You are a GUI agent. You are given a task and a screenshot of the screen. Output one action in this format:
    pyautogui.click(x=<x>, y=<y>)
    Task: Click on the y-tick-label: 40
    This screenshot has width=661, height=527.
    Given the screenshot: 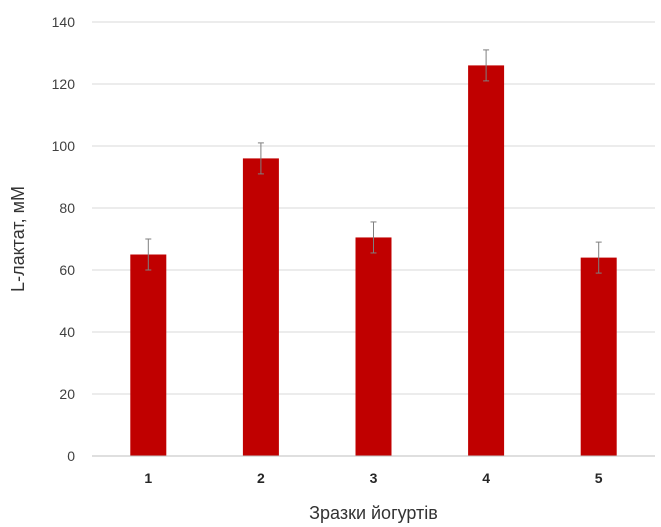 What is the action you would take?
    pyautogui.click(x=67, y=332)
    